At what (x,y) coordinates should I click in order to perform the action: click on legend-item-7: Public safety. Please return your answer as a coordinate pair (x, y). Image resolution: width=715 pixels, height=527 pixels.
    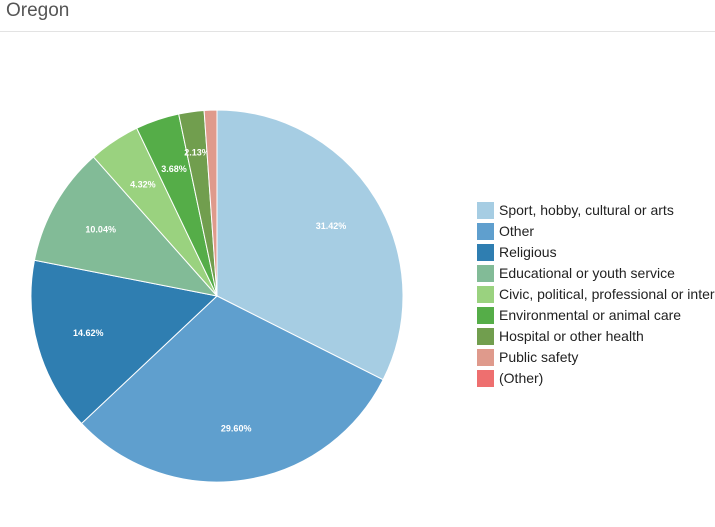
    Looking at the image, I should click on (596, 357).